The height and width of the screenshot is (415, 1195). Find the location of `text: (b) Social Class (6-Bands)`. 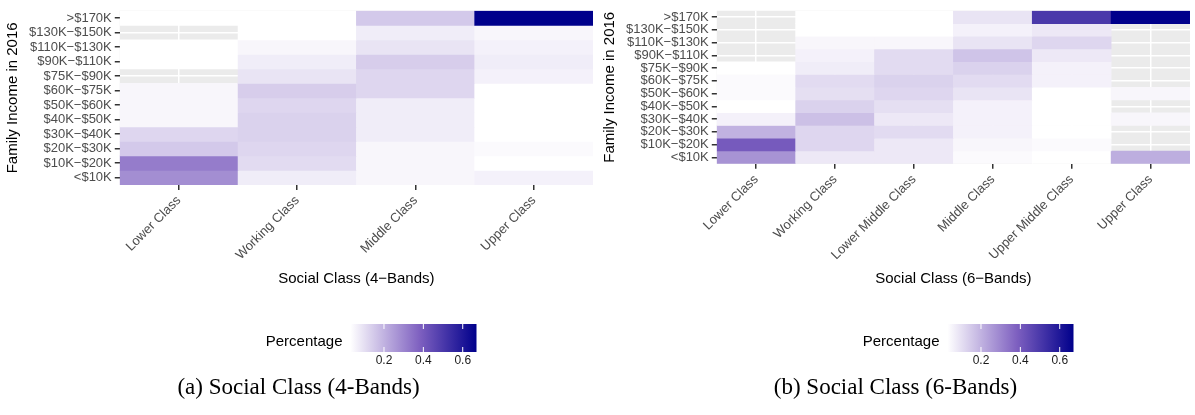

text: (b) Social Class (6-Bands) is located at coordinates (895, 387).